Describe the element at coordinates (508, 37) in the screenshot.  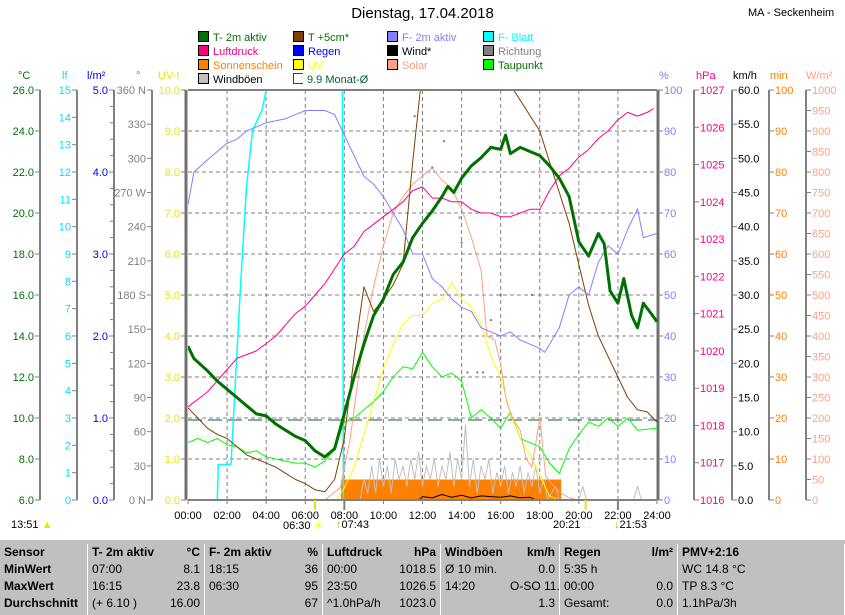
I see `legend-item: F- Blatt` at that location.